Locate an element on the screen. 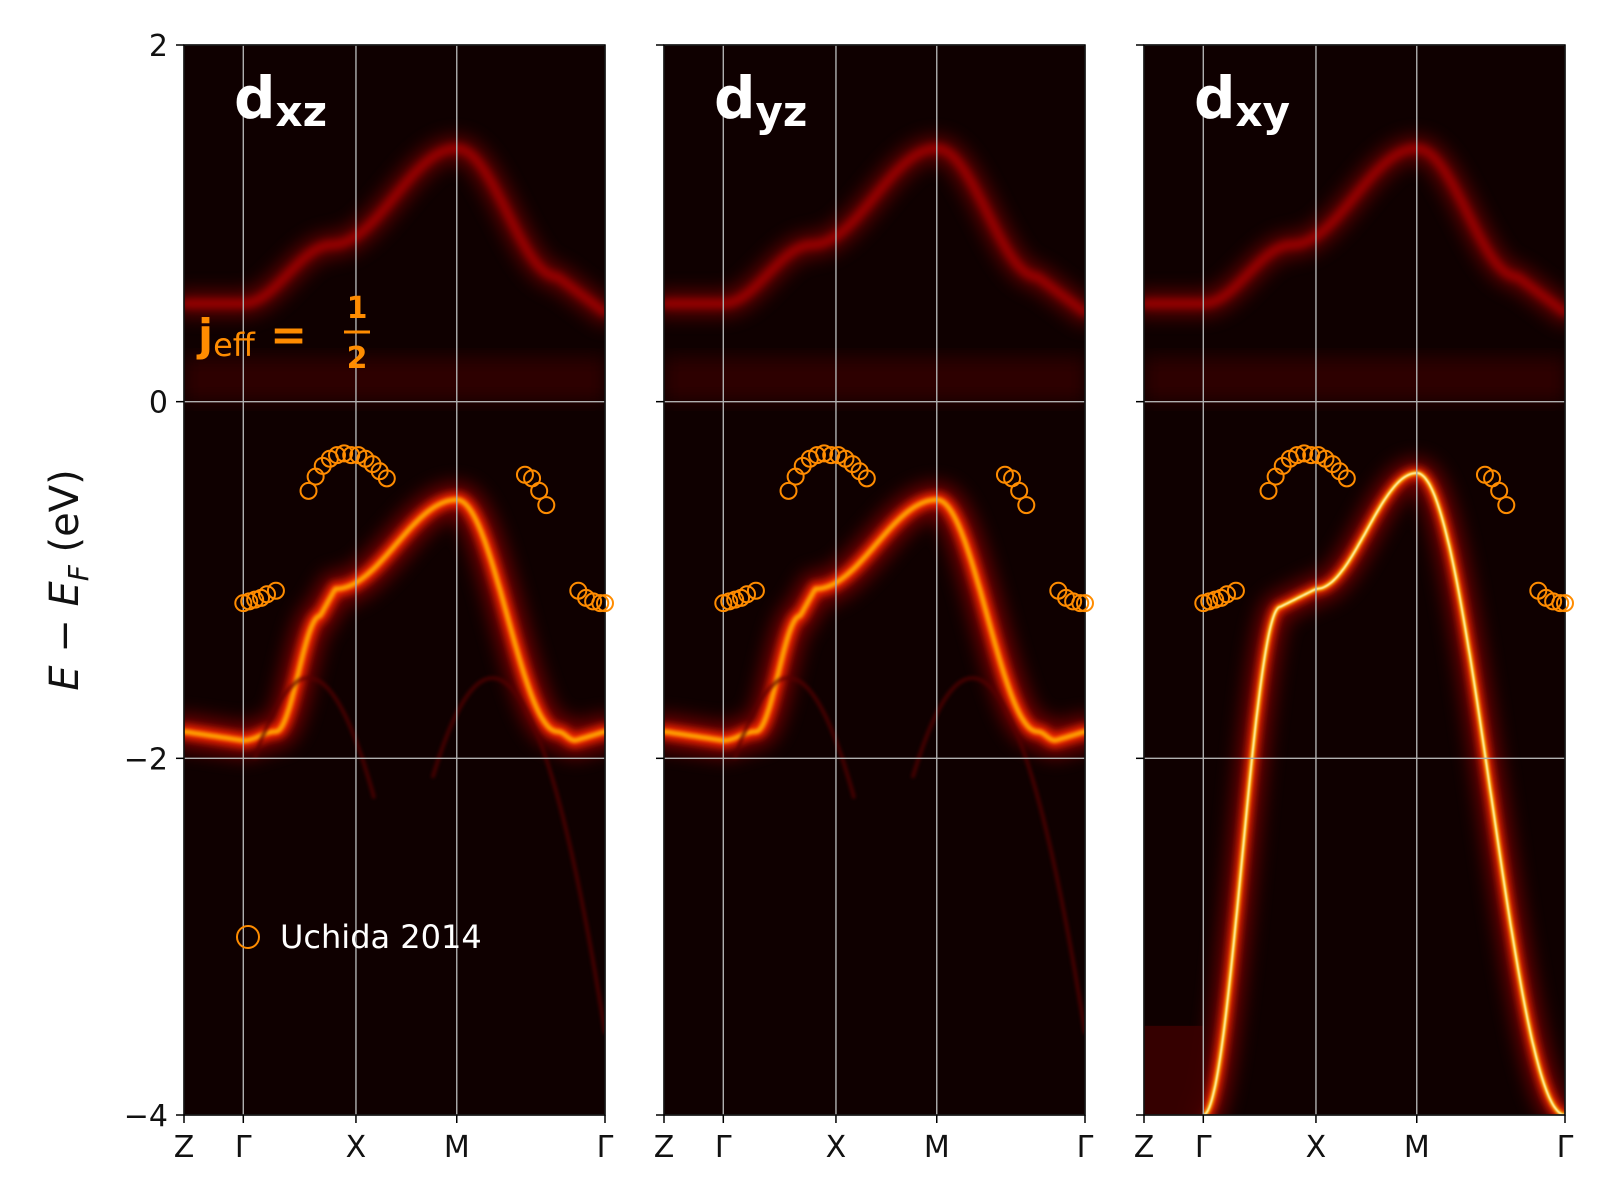  panel-title: dxz is located at coordinates (280, 100).